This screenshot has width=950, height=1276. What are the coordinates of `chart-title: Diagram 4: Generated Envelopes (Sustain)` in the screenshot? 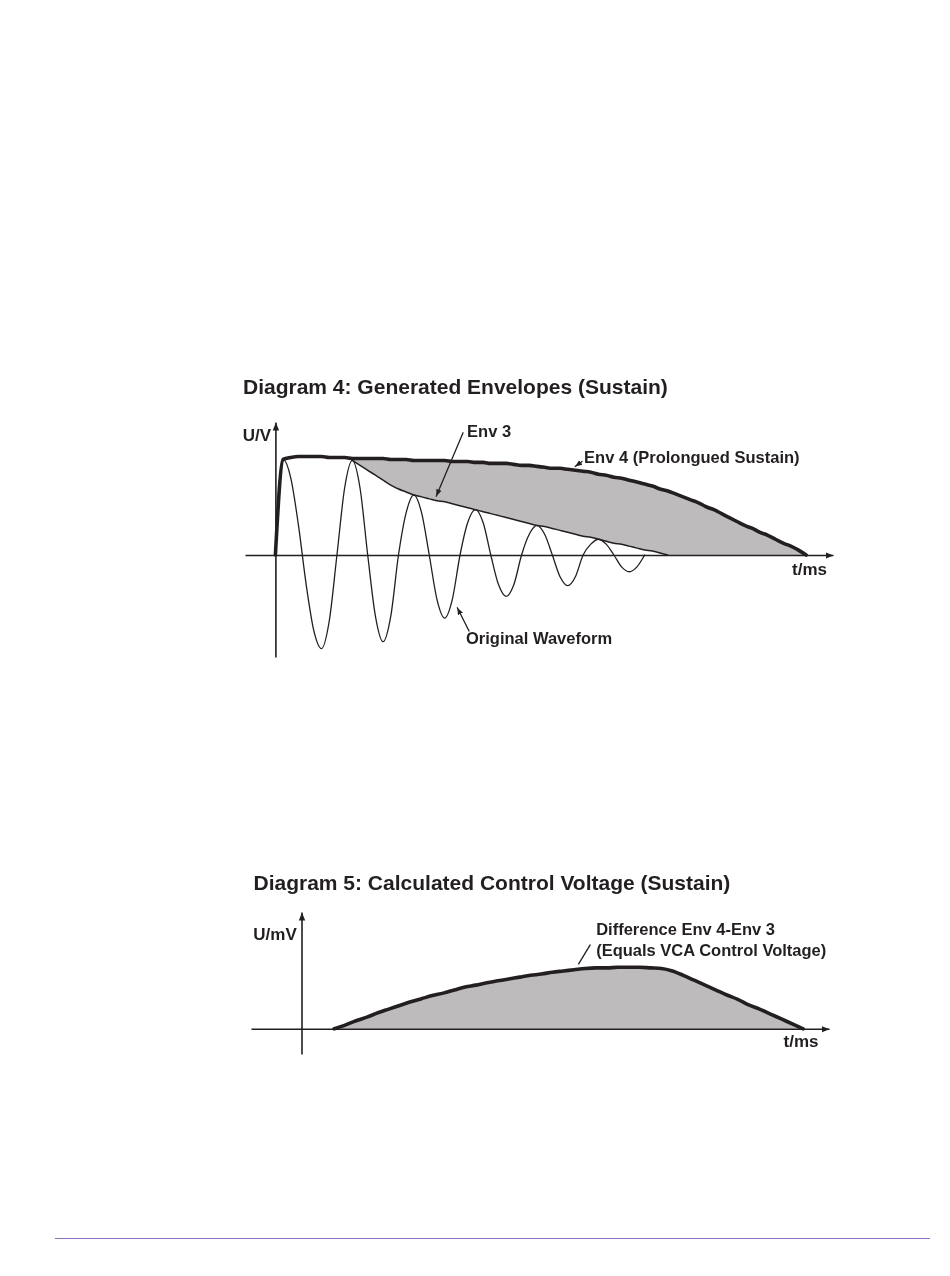 It's located at (455, 386).